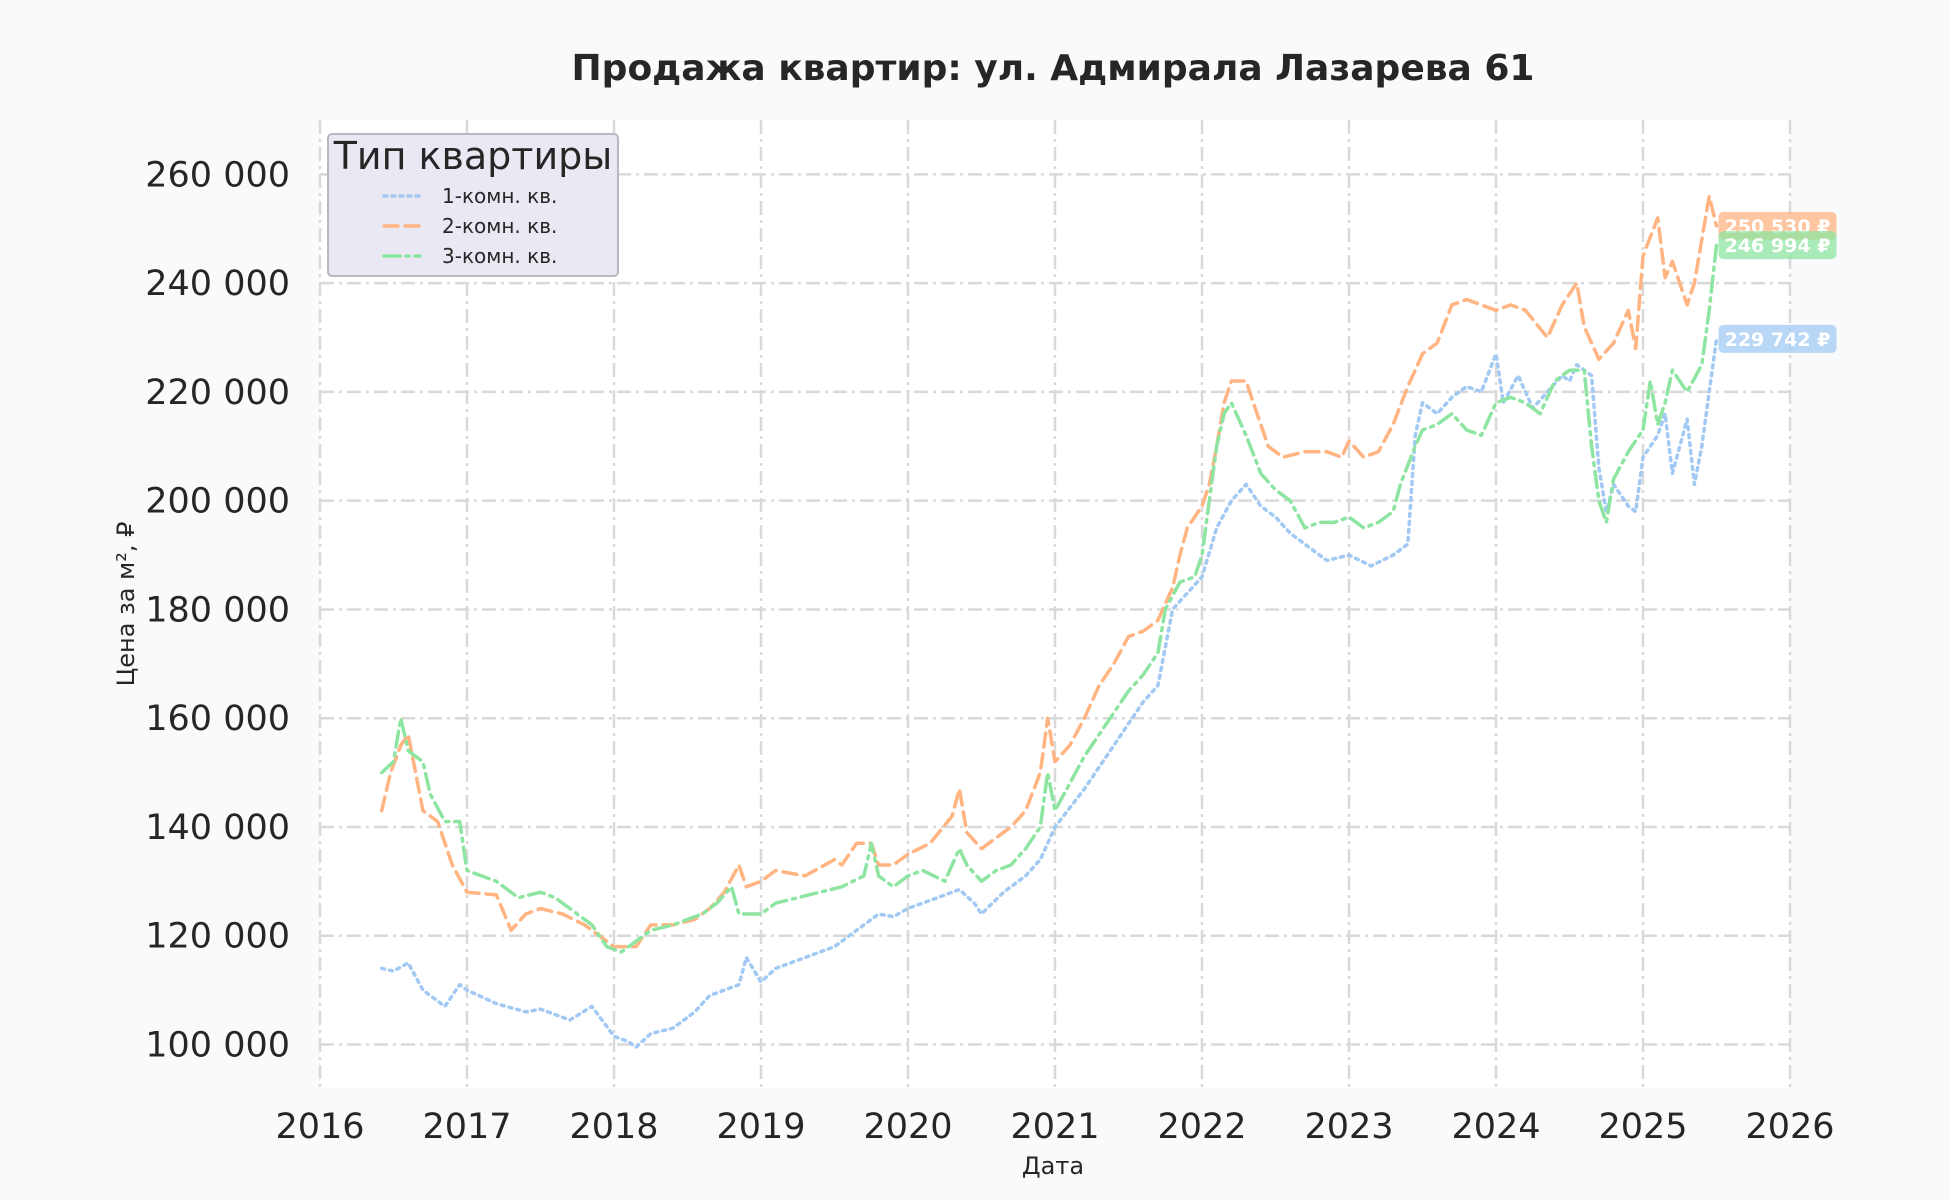 This screenshot has width=1950, height=1200. What do you see at coordinates (217, 1045) in the screenshot?
I see `y-tick-label: 100 000` at bounding box center [217, 1045].